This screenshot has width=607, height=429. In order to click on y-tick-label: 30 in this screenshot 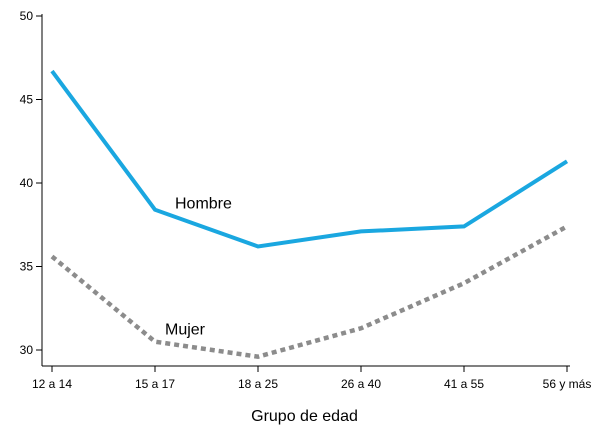, I will do `click(27, 350)`.